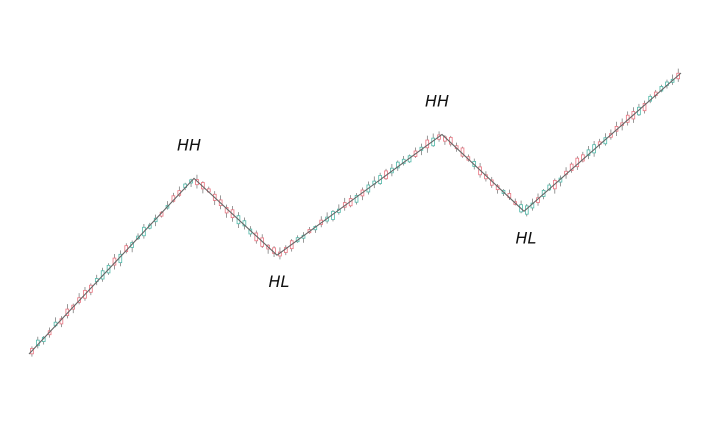 The height and width of the screenshot is (425, 726). I want to click on swing-label-hh-3: HH, so click(437, 100).